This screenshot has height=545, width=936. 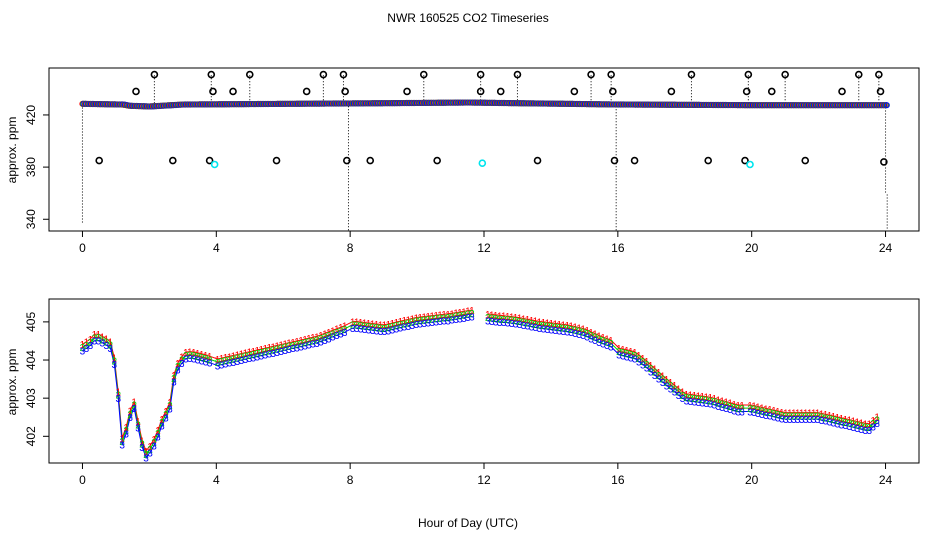 I want to click on panel-top-y-label: approx. ppm, so click(x=12, y=150).